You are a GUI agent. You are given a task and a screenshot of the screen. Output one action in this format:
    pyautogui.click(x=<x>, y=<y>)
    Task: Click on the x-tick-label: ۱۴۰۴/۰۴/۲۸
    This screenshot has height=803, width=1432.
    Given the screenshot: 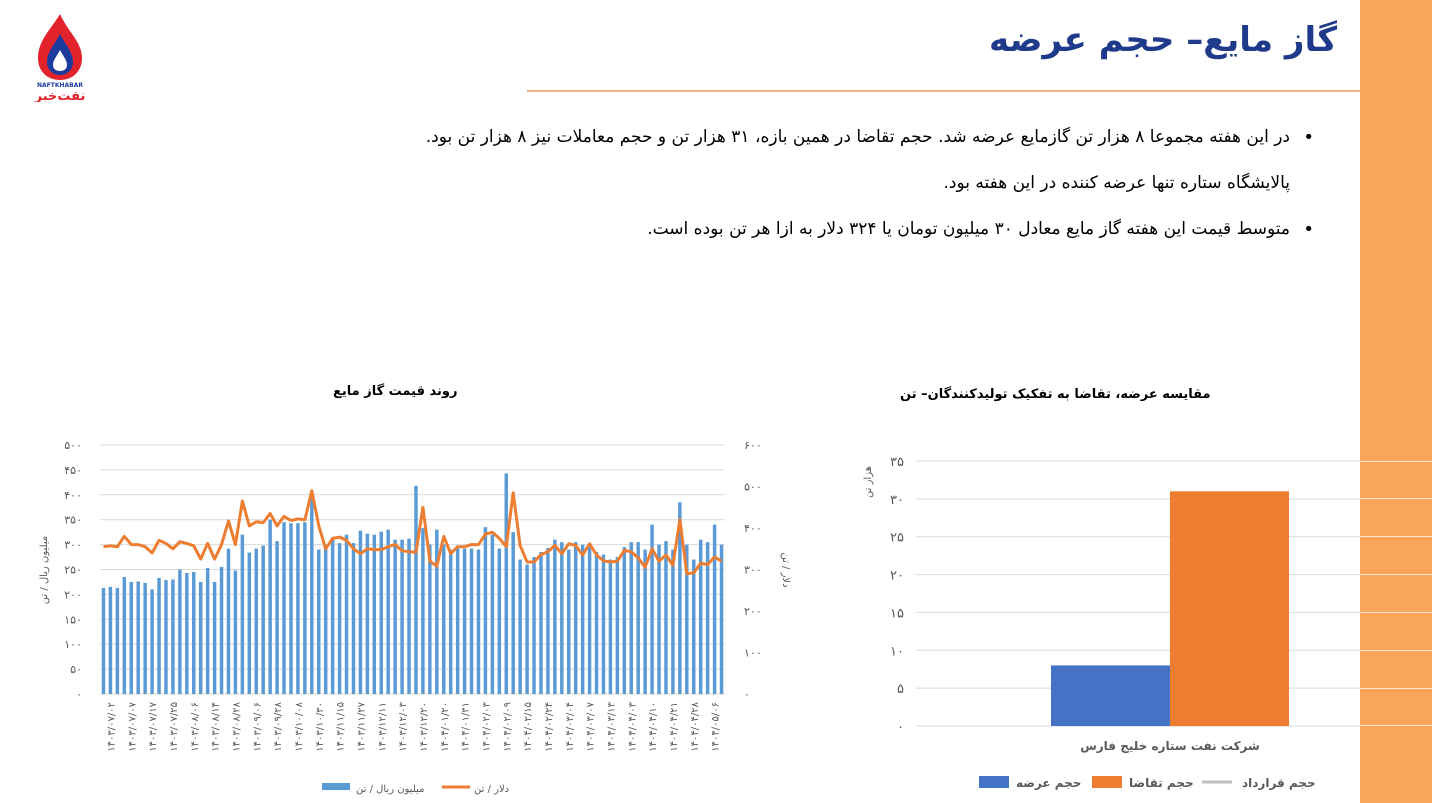 What is the action you would take?
    pyautogui.click(x=695, y=726)
    